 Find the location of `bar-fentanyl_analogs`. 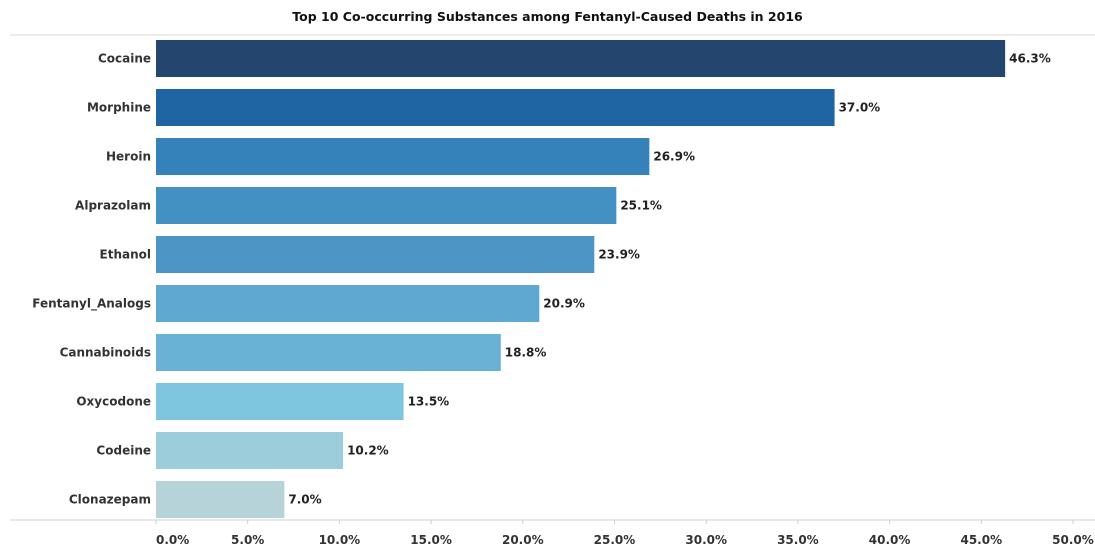

bar-fentanyl_analogs is located at coordinates (348, 303).